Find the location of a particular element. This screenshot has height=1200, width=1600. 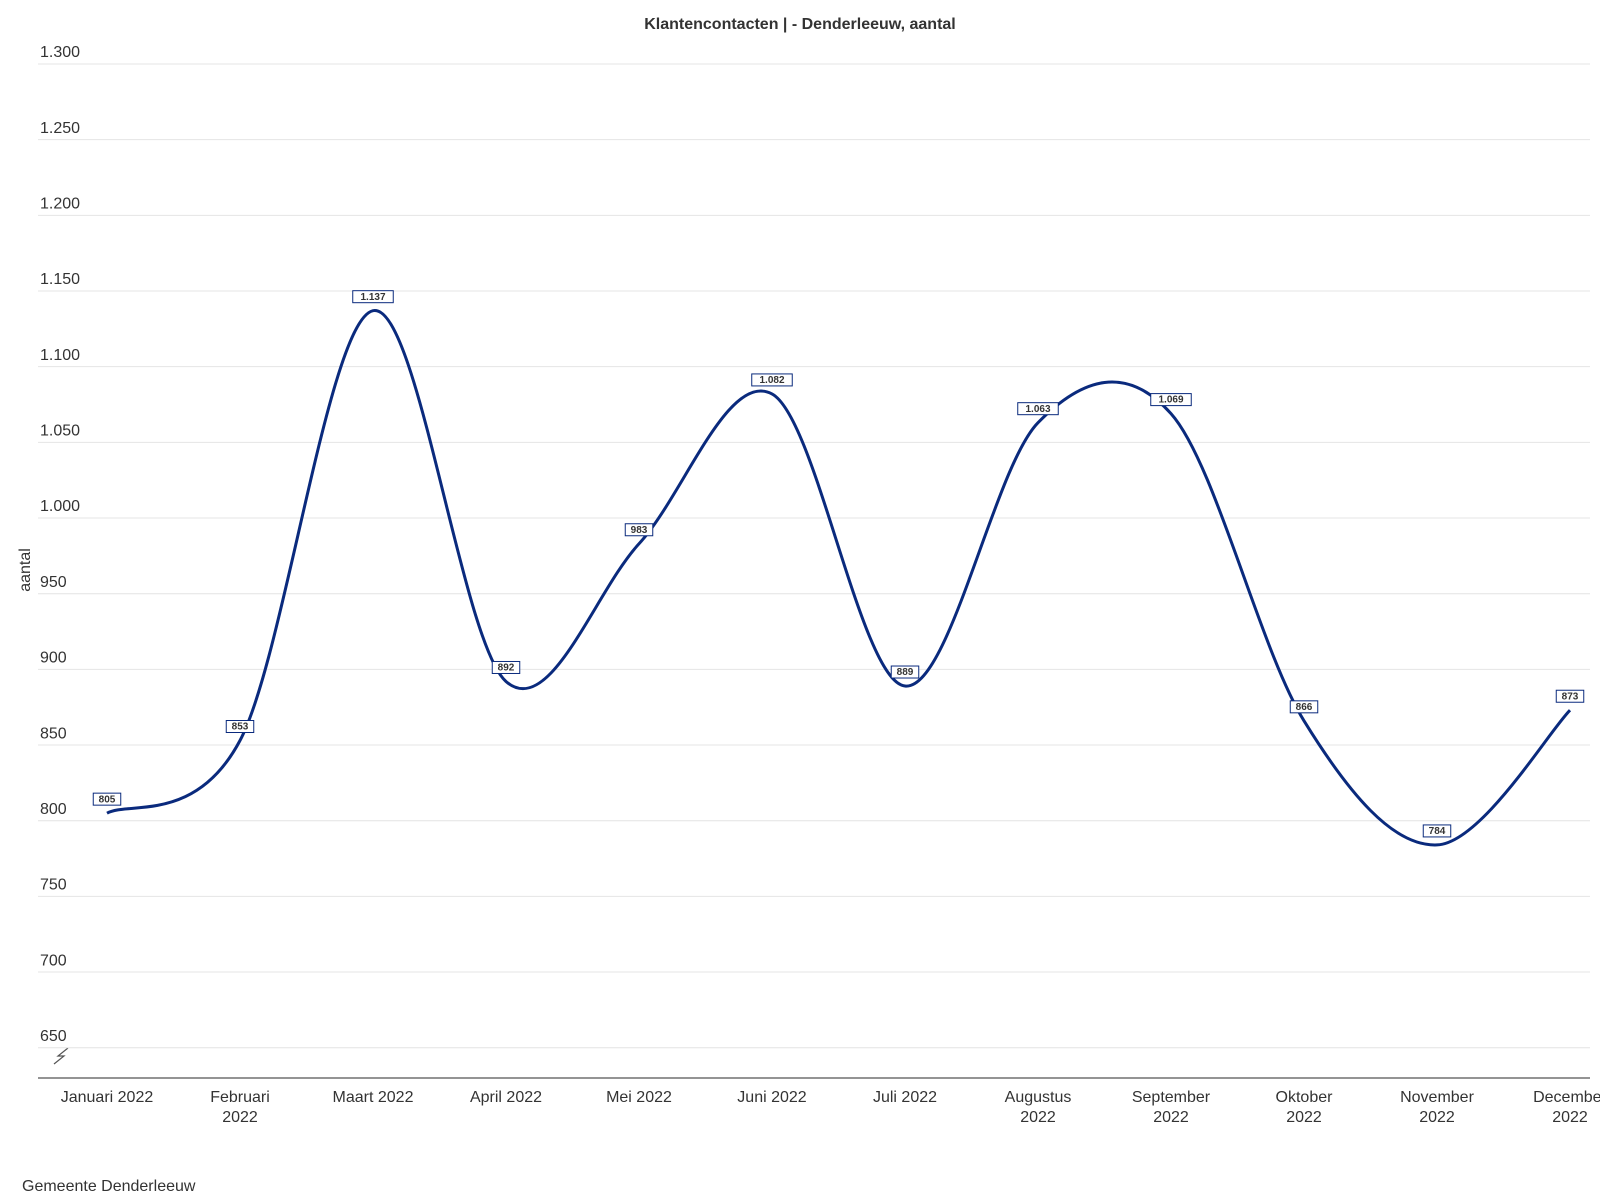

x-tick-label: November 2022 is located at coordinates (1437, 1107).